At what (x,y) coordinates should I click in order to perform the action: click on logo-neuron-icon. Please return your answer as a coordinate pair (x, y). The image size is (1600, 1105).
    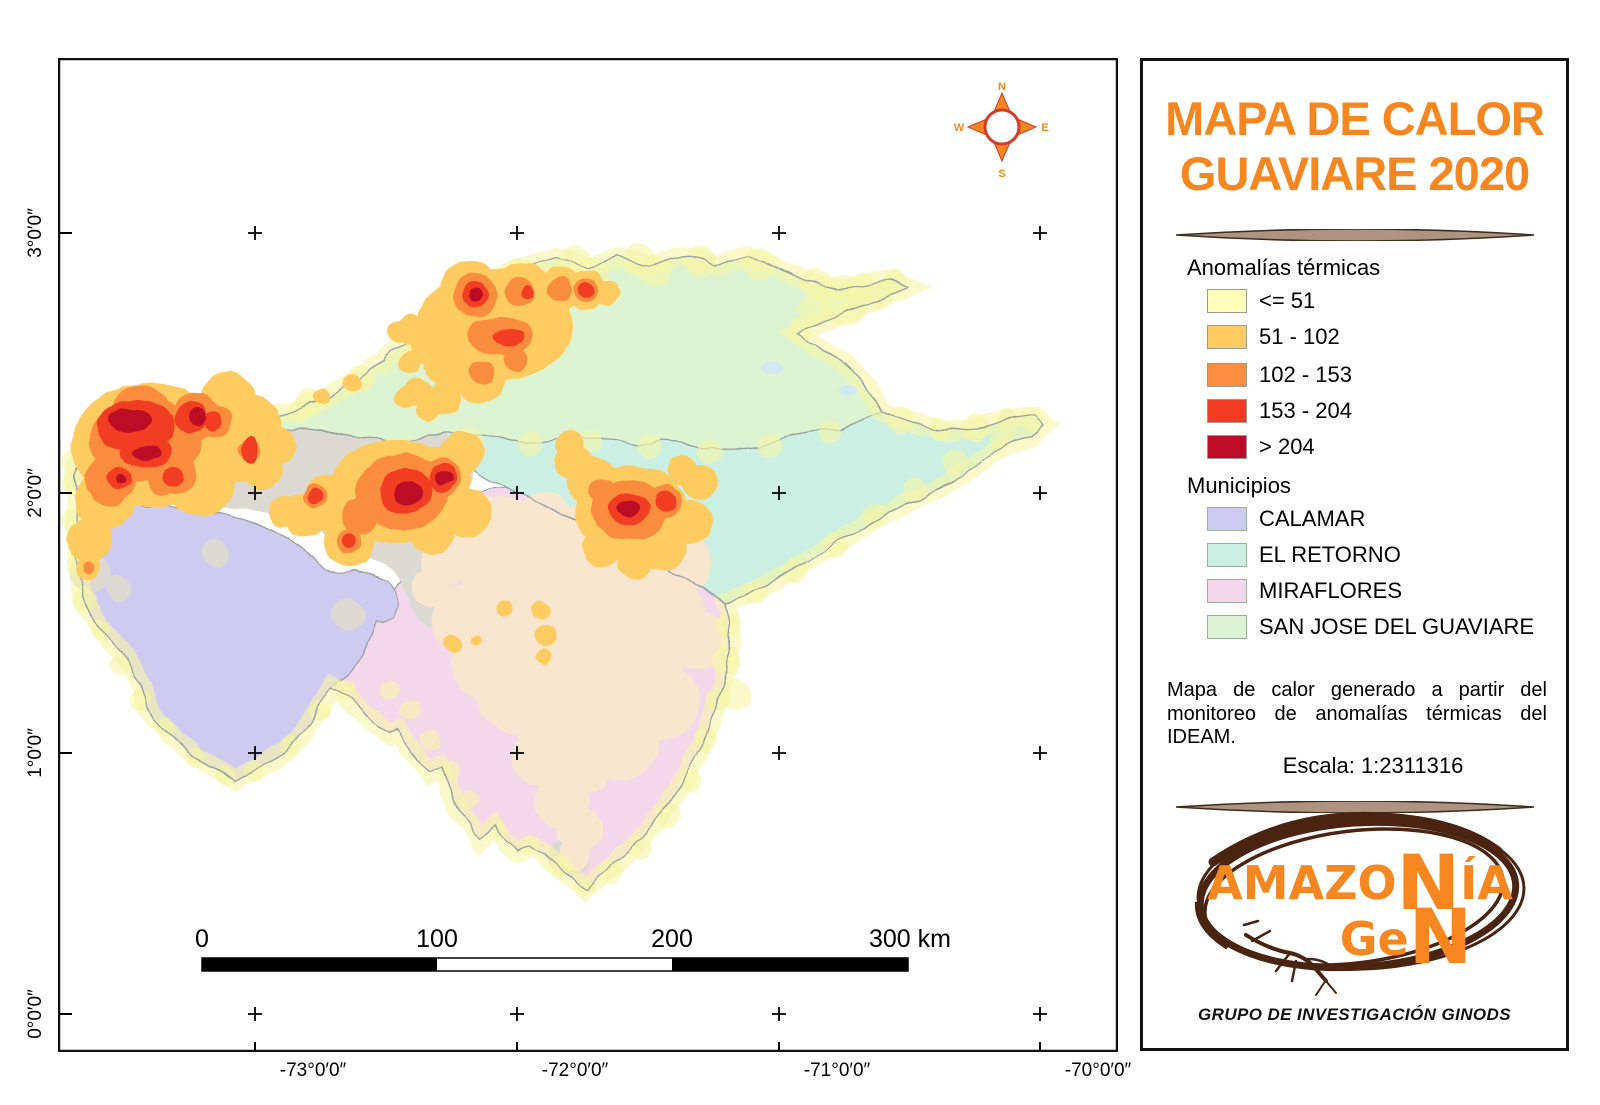
    Looking at the image, I should click on (1289, 957).